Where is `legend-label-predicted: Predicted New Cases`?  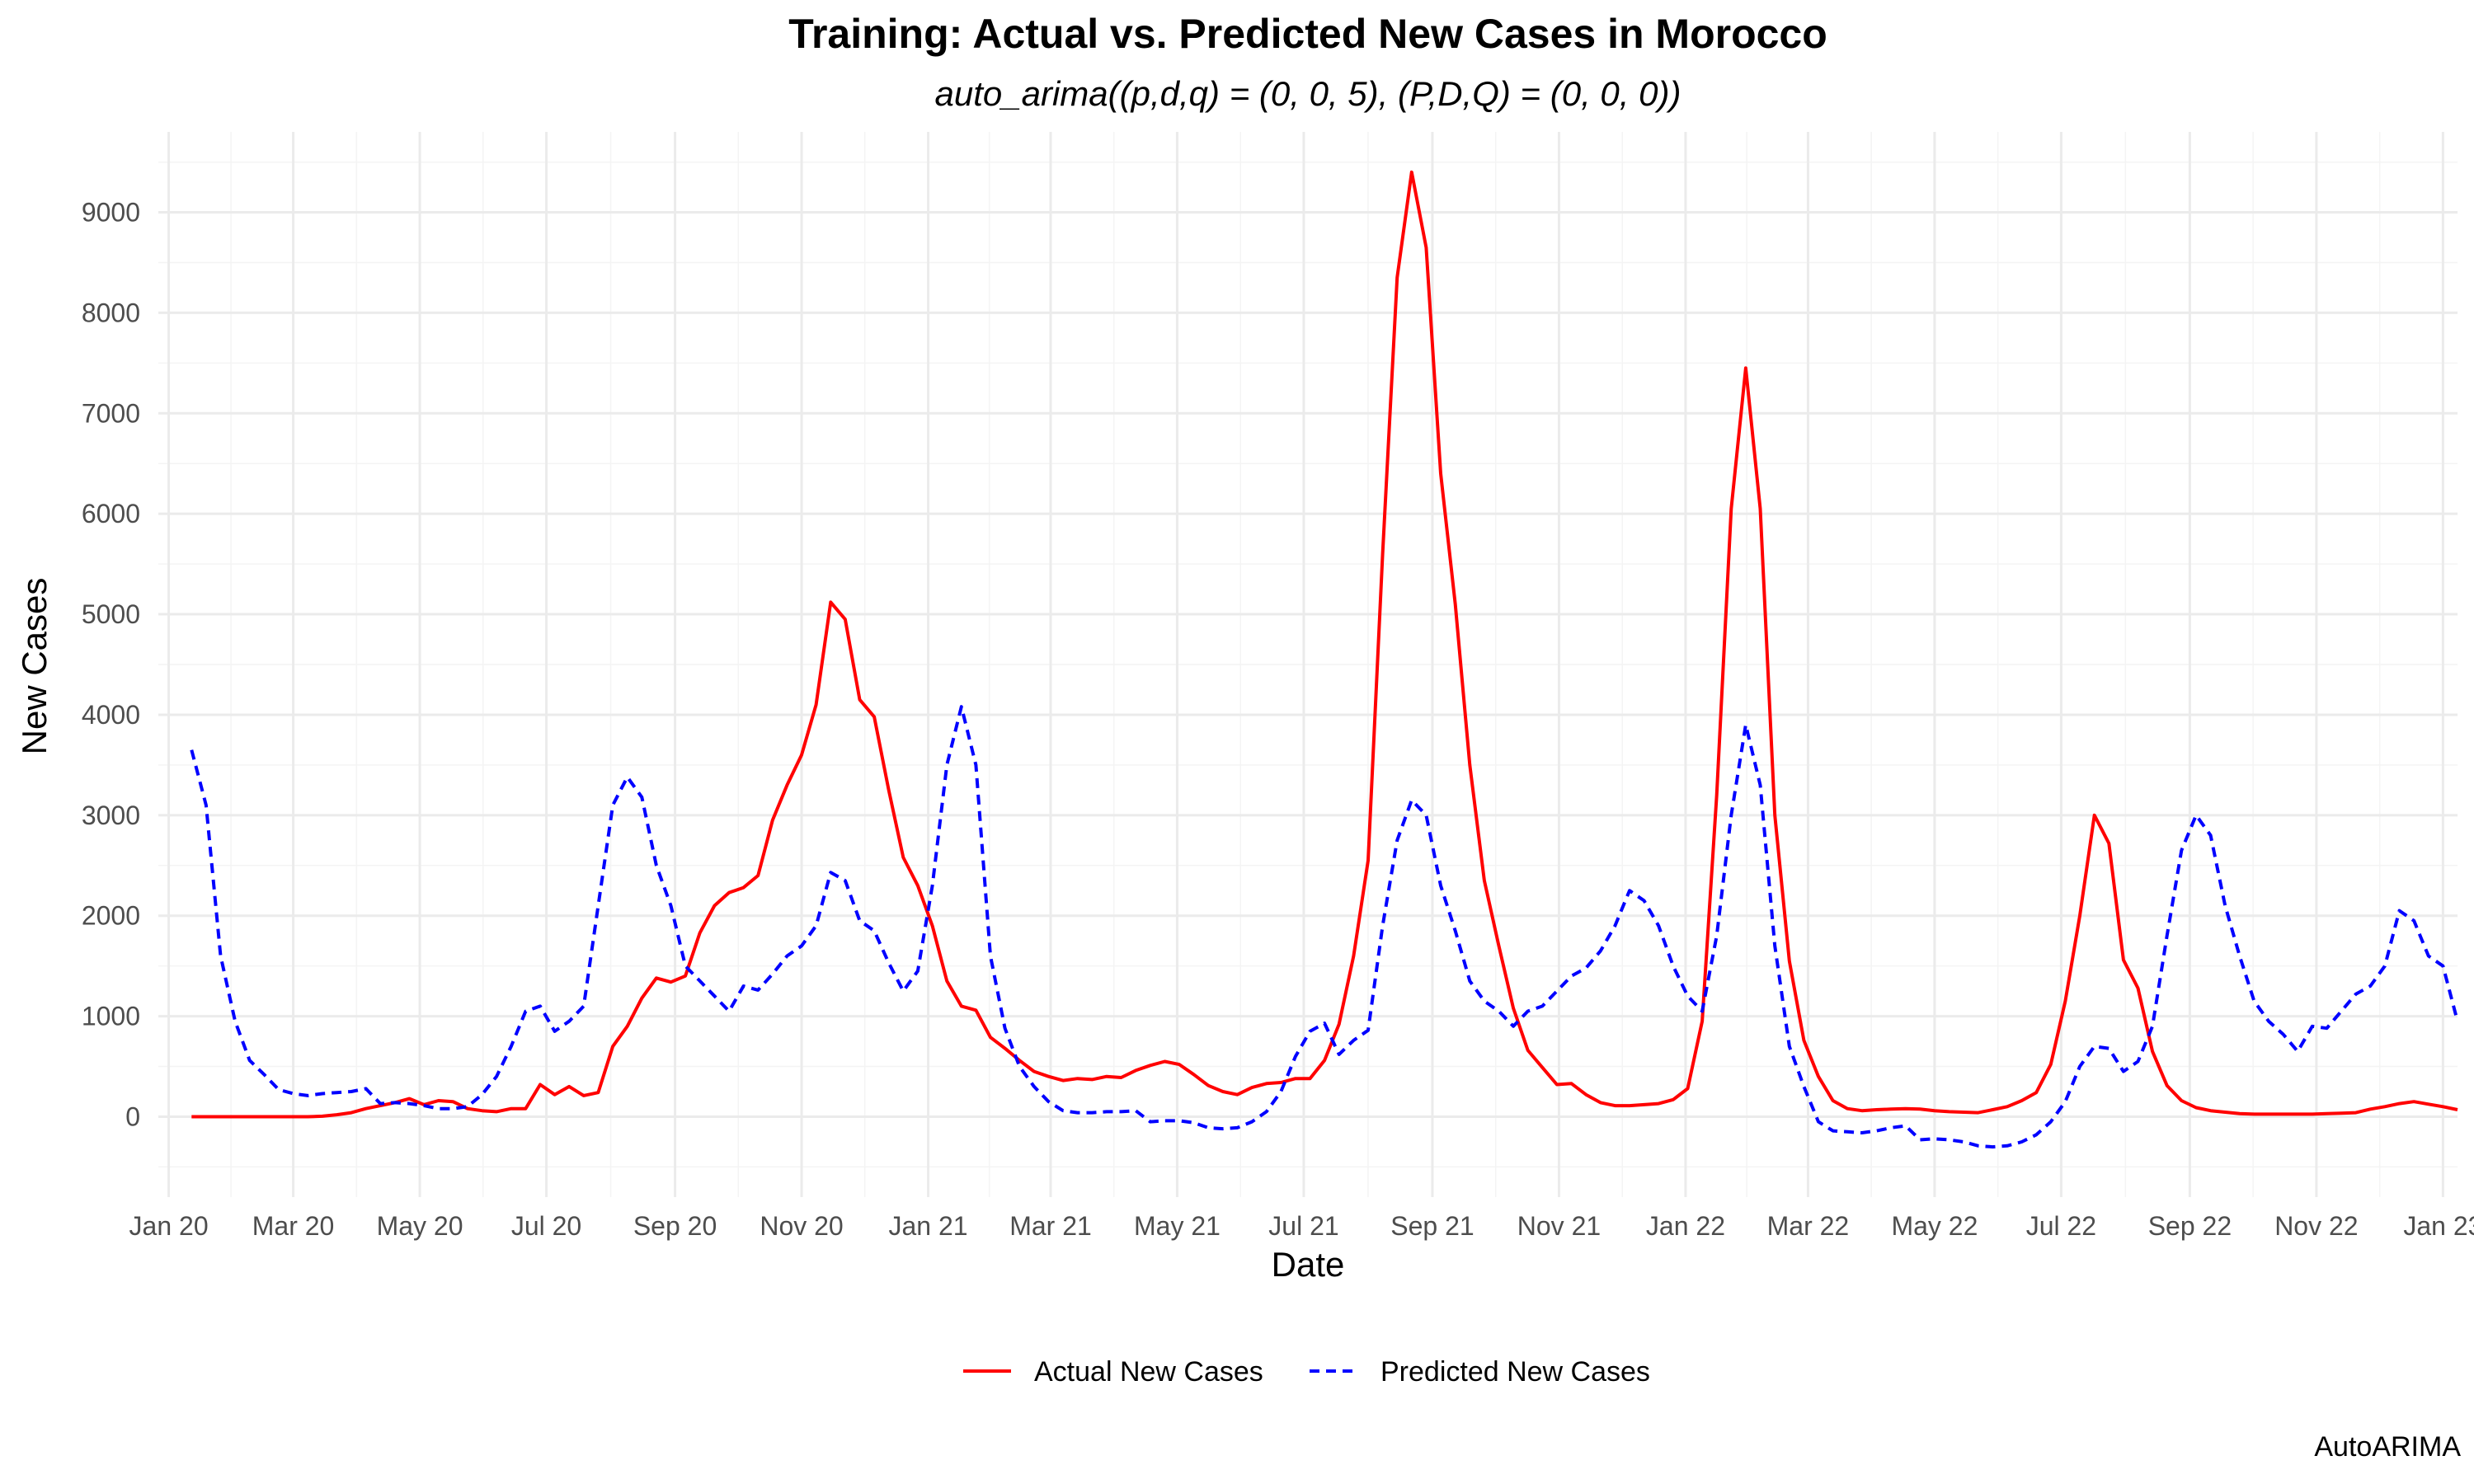
legend-label-predicted: Predicted New Cases is located at coordinates (1515, 1372).